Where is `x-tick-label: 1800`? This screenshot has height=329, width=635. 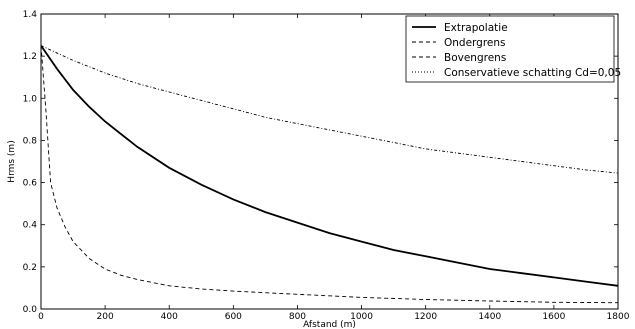 x-tick-label: 1800 is located at coordinates (618, 317).